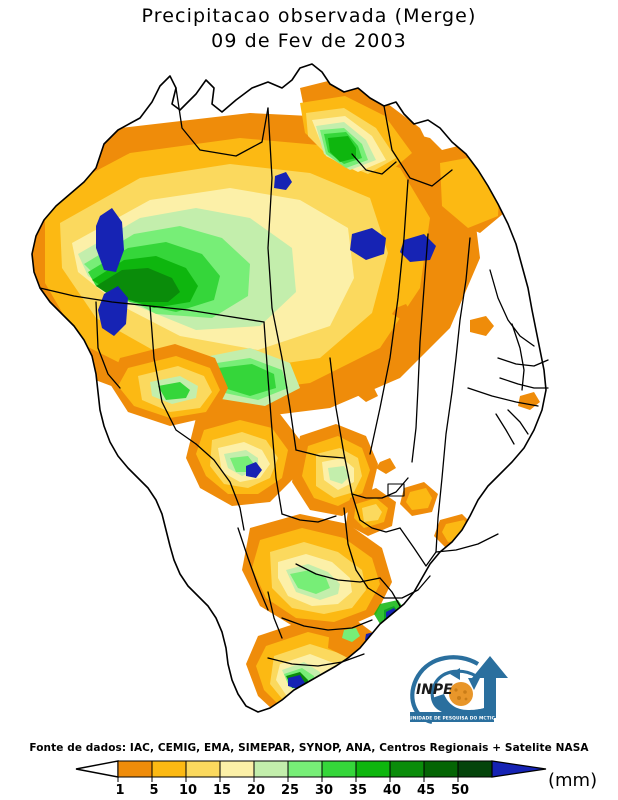 The image size is (618, 800). I want to click on max-core-mt, so click(254, 470).